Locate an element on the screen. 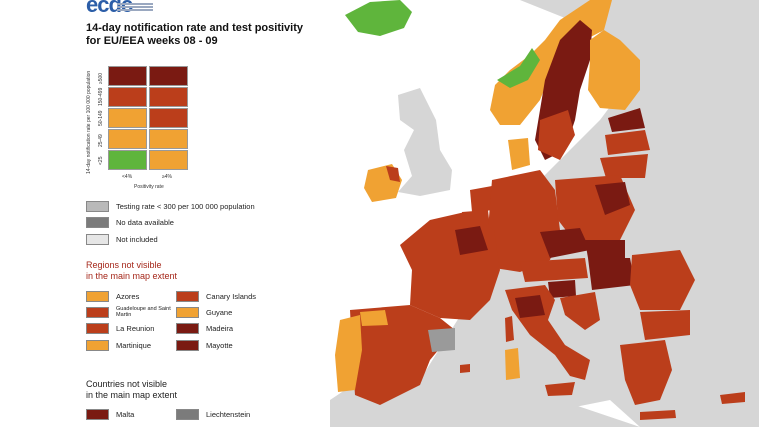  country-item: Liechtenstein is located at coordinates (213, 414).